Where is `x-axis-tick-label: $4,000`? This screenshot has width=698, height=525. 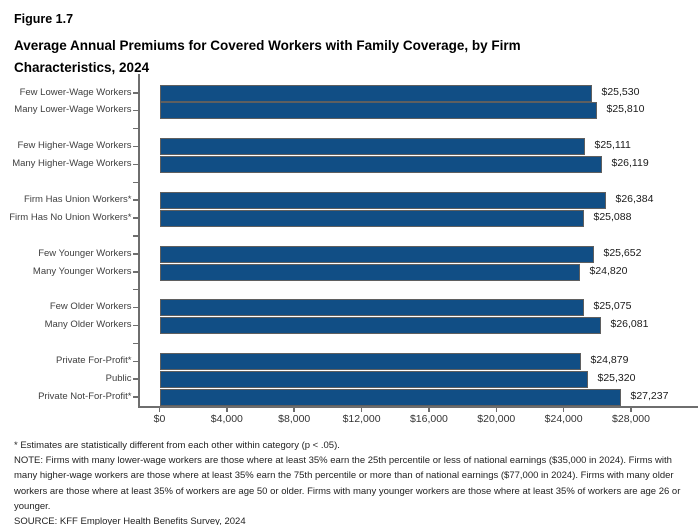
x-axis-tick-label: $4,000 is located at coordinates (226, 418).